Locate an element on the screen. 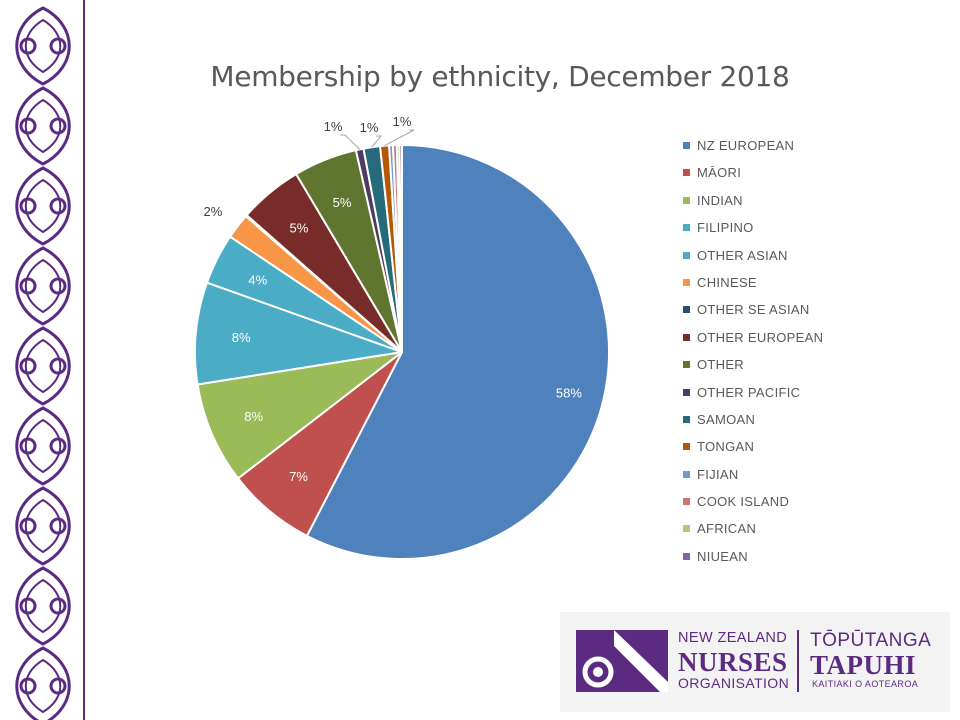  logo-tapuhi: TAPUHI is located at coordinates (863, 665).